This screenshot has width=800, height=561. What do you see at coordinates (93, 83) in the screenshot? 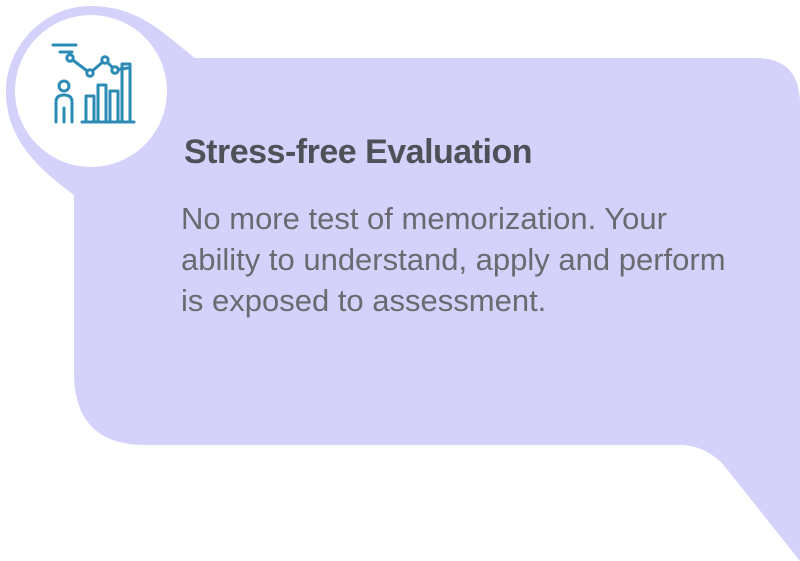
I see `person-growth-chart-icon` at bounding box center [93, 83].